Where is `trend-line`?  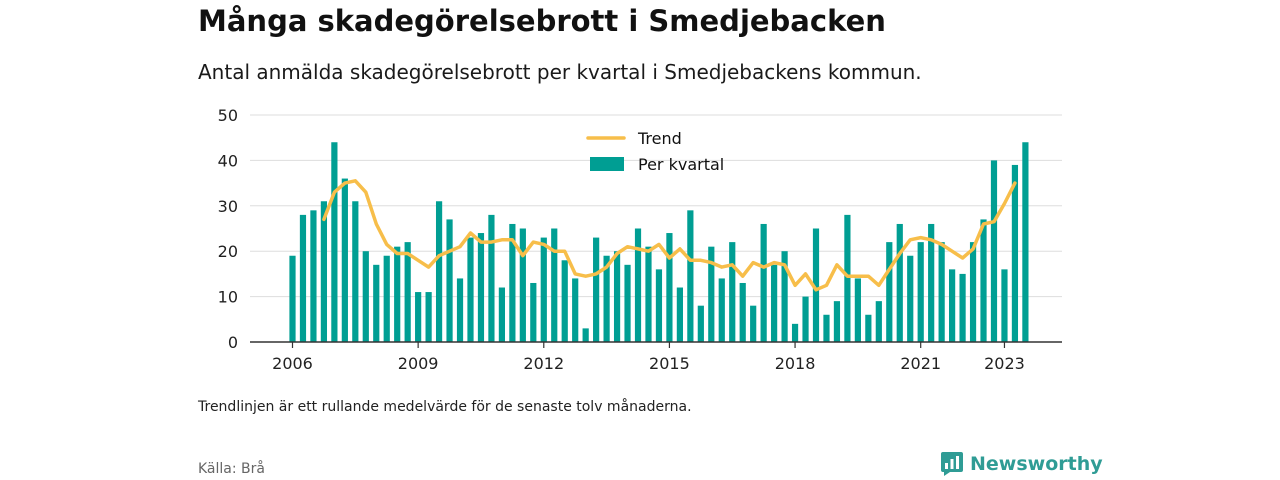 trend-line is located at coordinates (669, 235).